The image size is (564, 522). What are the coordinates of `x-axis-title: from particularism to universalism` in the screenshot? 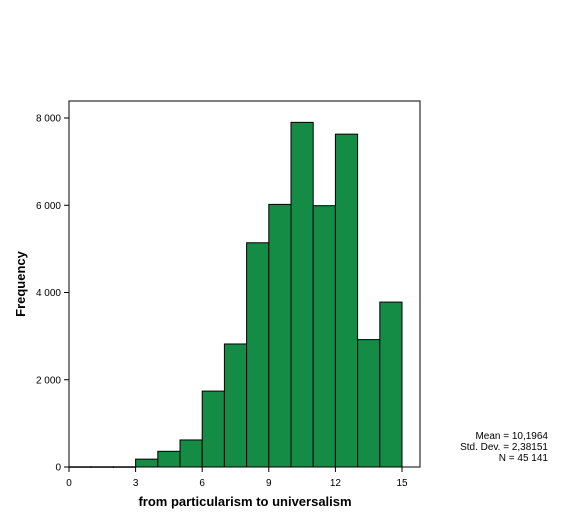 It's located at (244, 501).